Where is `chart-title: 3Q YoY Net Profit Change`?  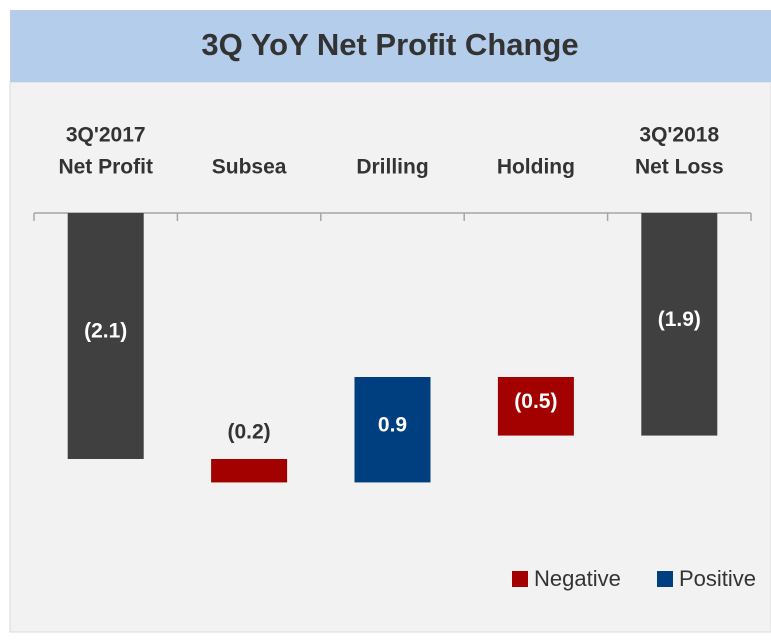
chart-title: 3Q YoY Net Profit Change is located at coordinates (389, 44).